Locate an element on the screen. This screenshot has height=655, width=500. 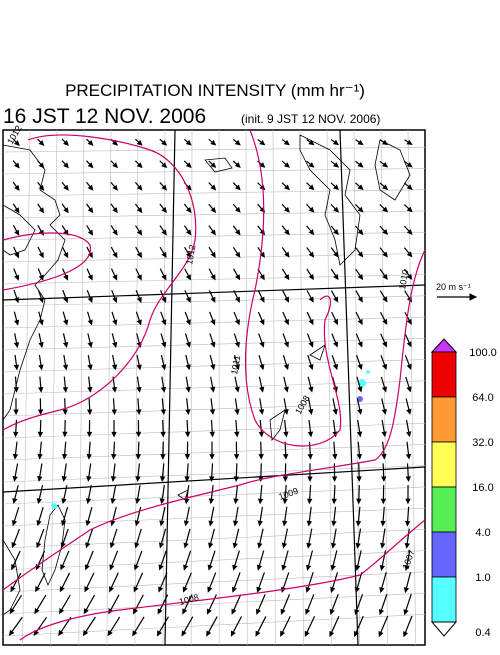
wind-scale-label: 20 m s⁻¹ is located at coordinates (453, 287).